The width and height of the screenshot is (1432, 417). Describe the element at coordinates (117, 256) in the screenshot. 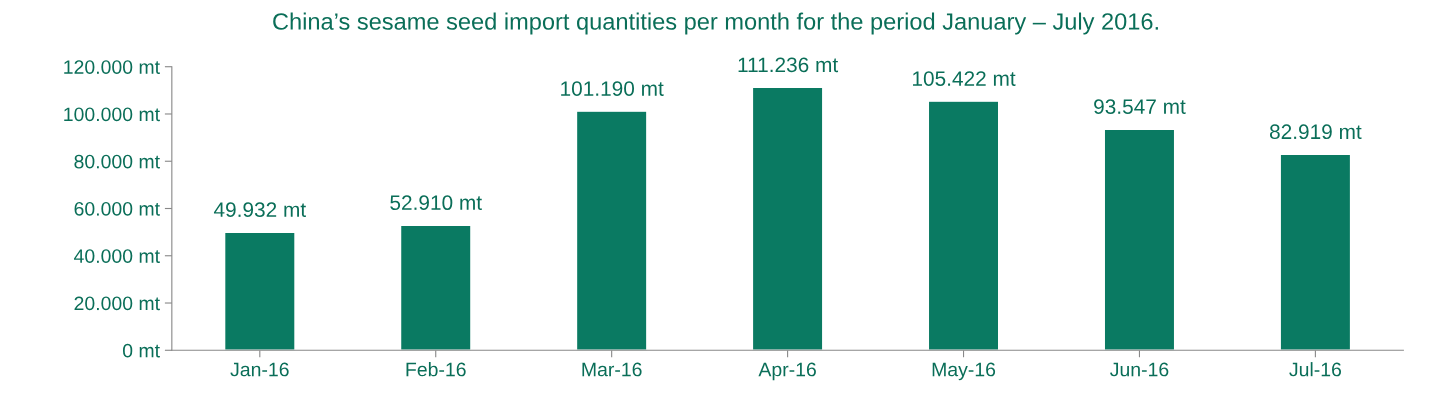

I see `y-tick-label: 40.000 mt` at that location.